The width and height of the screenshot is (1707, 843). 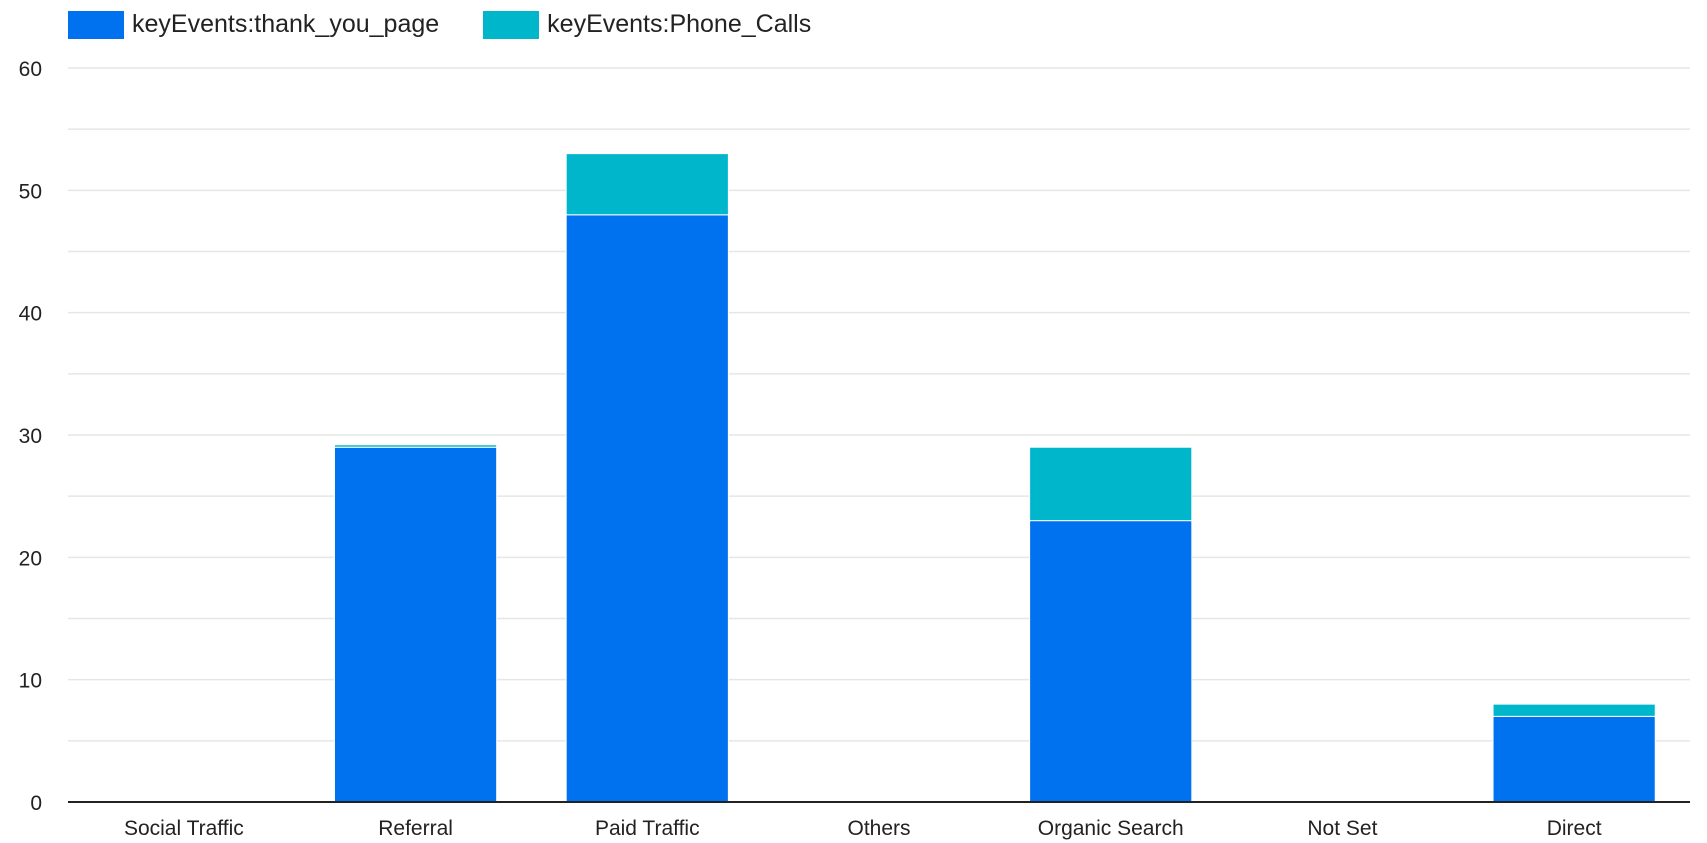 What do you see at coordinates (36, 803) in the screenshot?
I see `y-tick-label: 0` at bounding box center [36, 803].